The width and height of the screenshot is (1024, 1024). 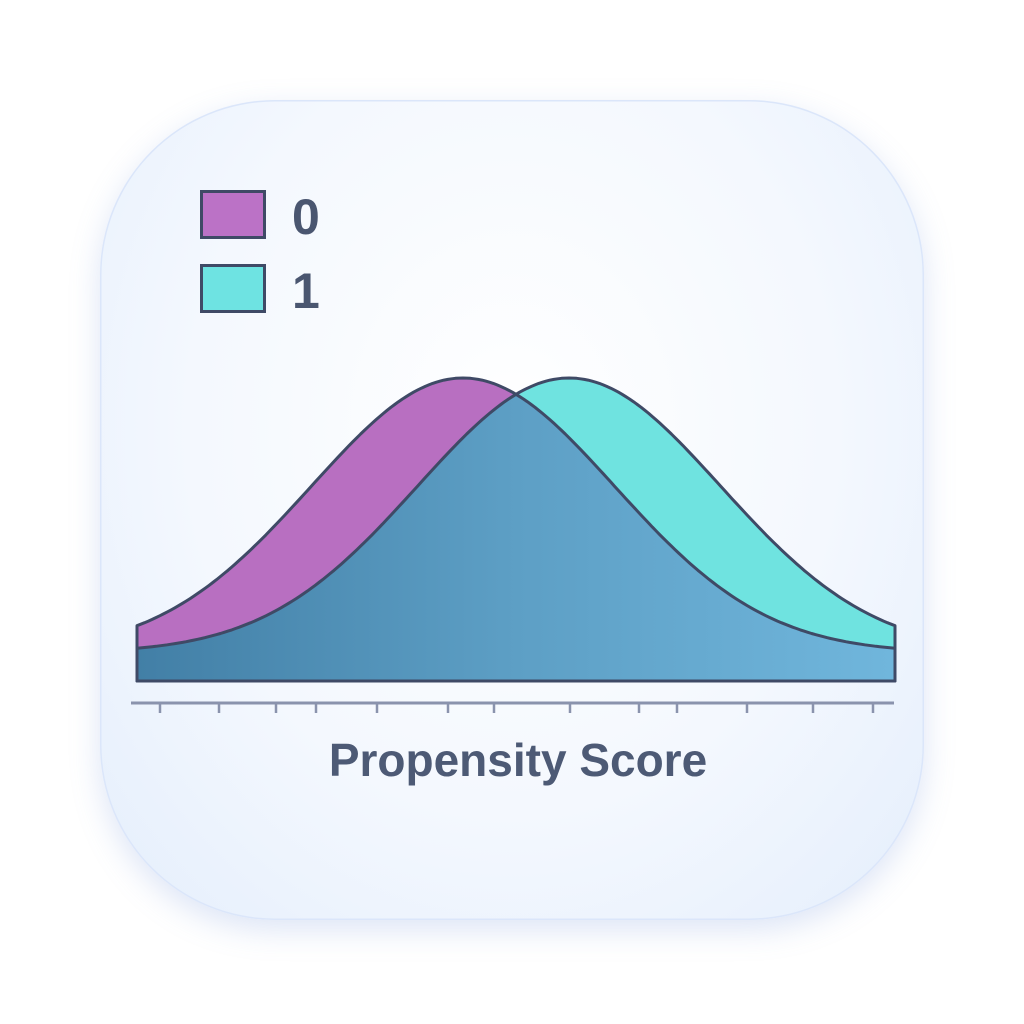 I want to click on legend-label-1: 1, so click(x=306, y=291).